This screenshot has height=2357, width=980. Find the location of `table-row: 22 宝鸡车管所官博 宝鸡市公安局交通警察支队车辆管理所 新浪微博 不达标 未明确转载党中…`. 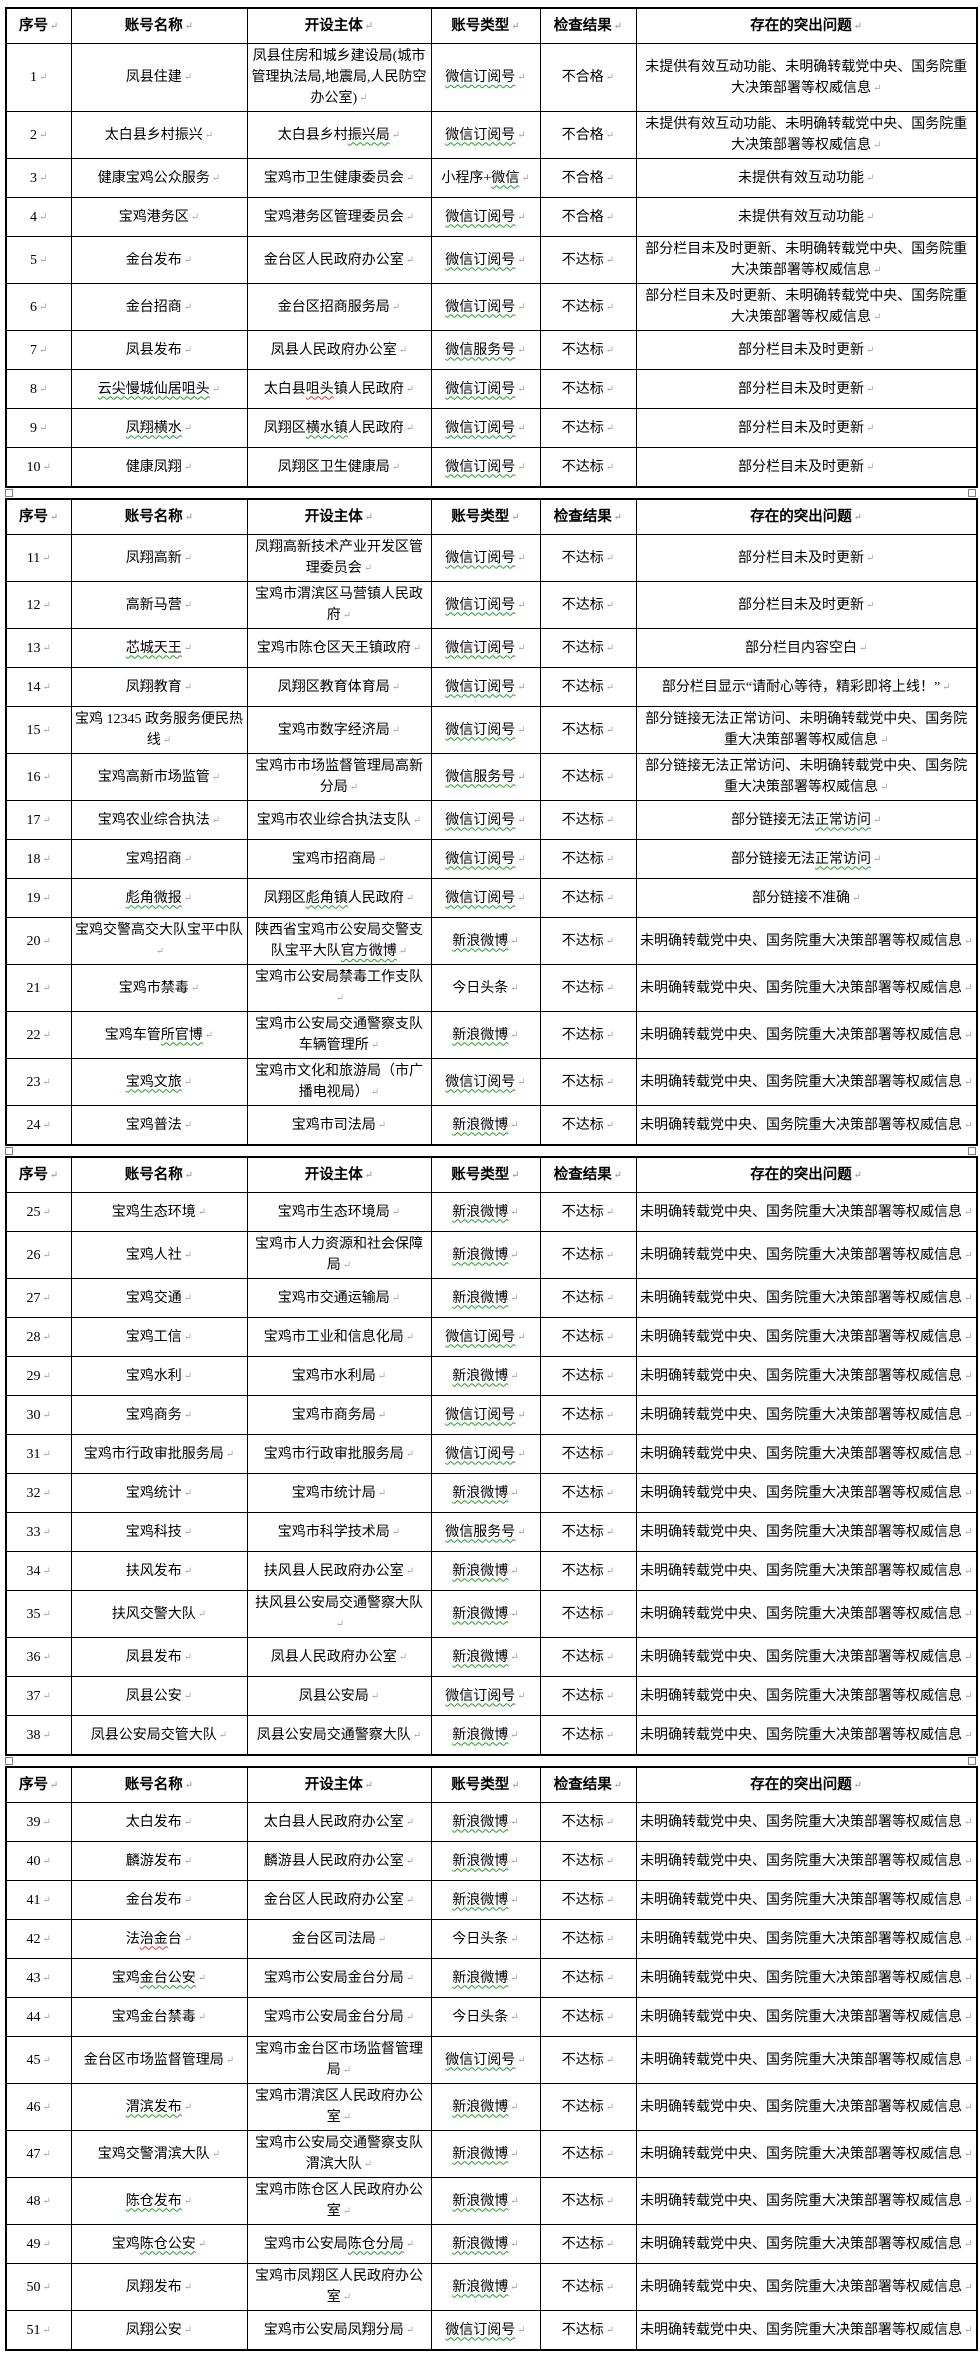

table-row: 22 宝鸡车管所官博 宝鸡市公安局交通警察支队车辆管理所 新浪微博 不达标 未明确转载党中… is located at coordinates (491, 1035).